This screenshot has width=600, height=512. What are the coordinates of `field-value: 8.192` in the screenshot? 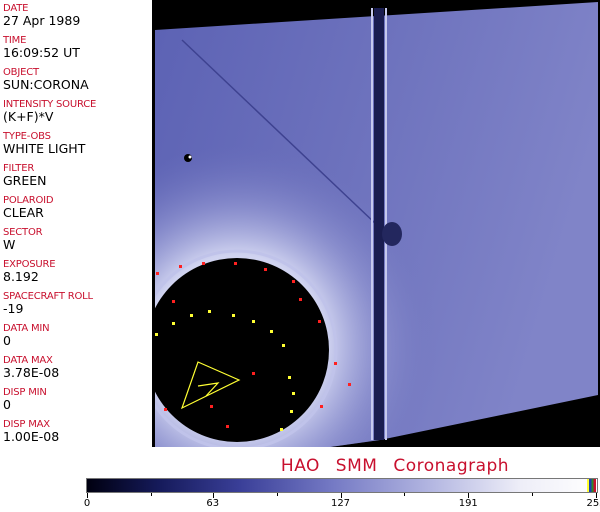 It's located at (21, 276).